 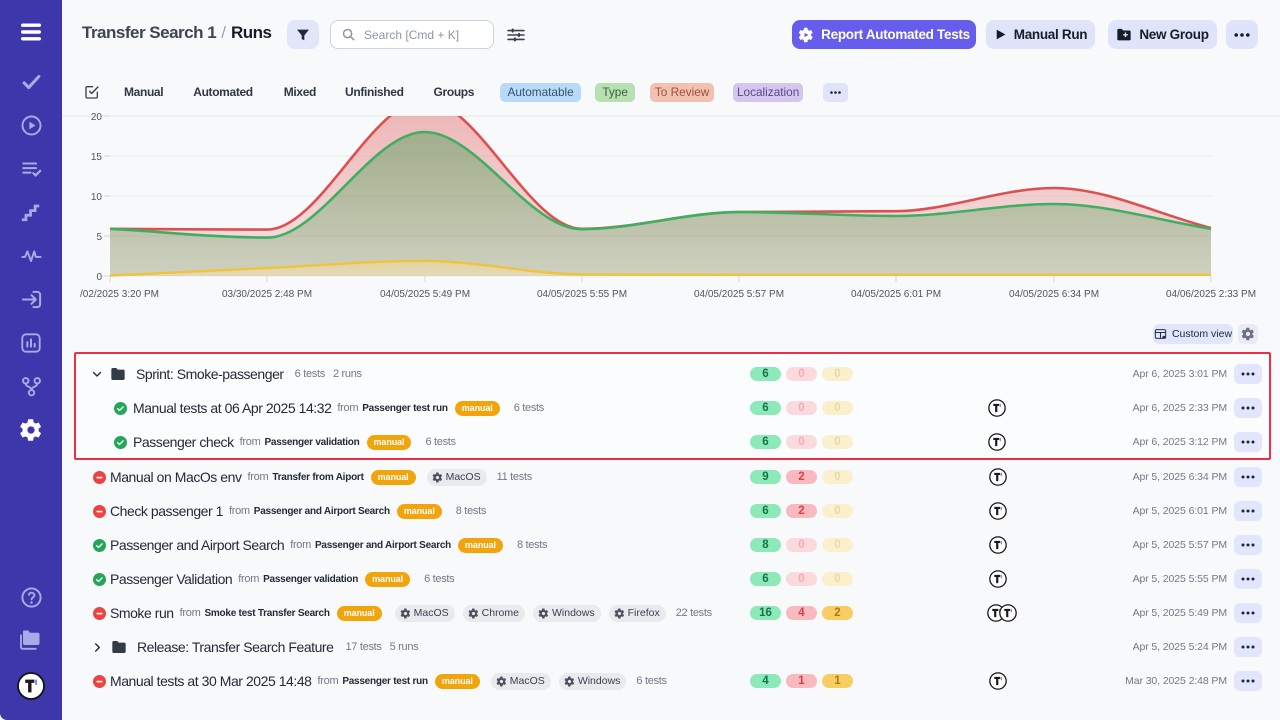 What do you see at coordinates (99, 277) in the screenshot?
I see `svg-text: 0` at bounding box center [99, 277].